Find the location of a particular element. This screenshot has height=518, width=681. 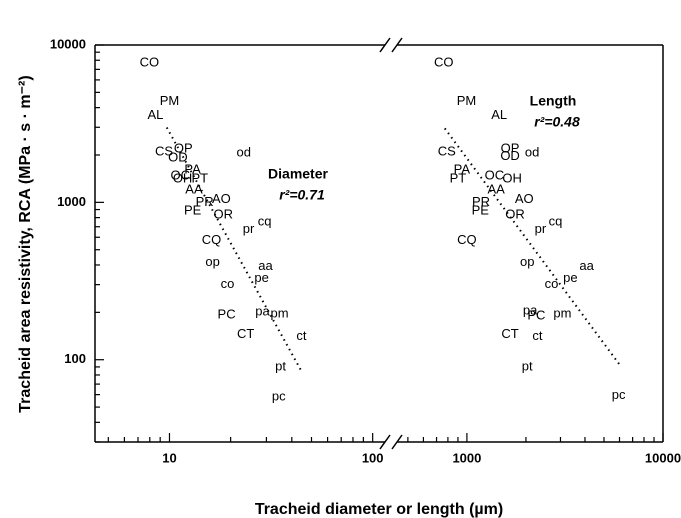

r-squared: r²=0.71 is located at coordinates (302, 195).